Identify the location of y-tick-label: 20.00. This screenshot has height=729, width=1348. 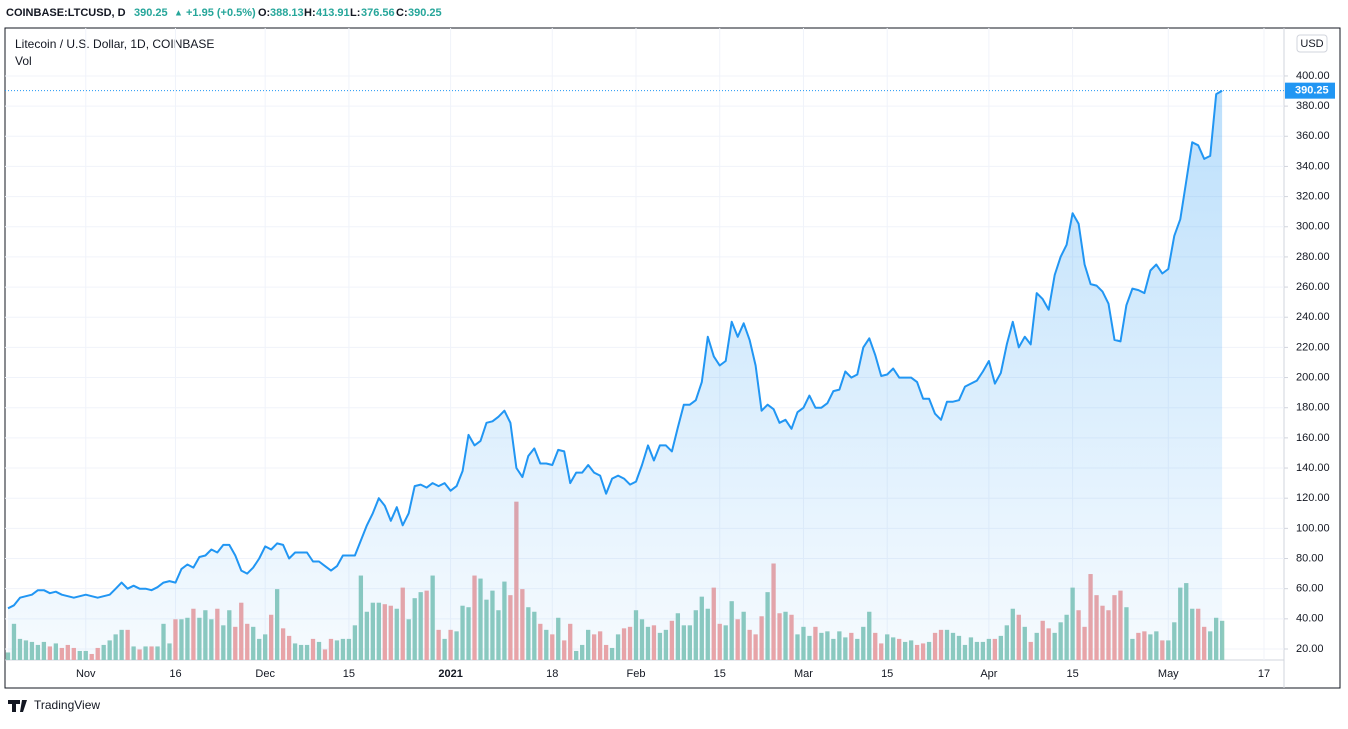
(1310, 649).